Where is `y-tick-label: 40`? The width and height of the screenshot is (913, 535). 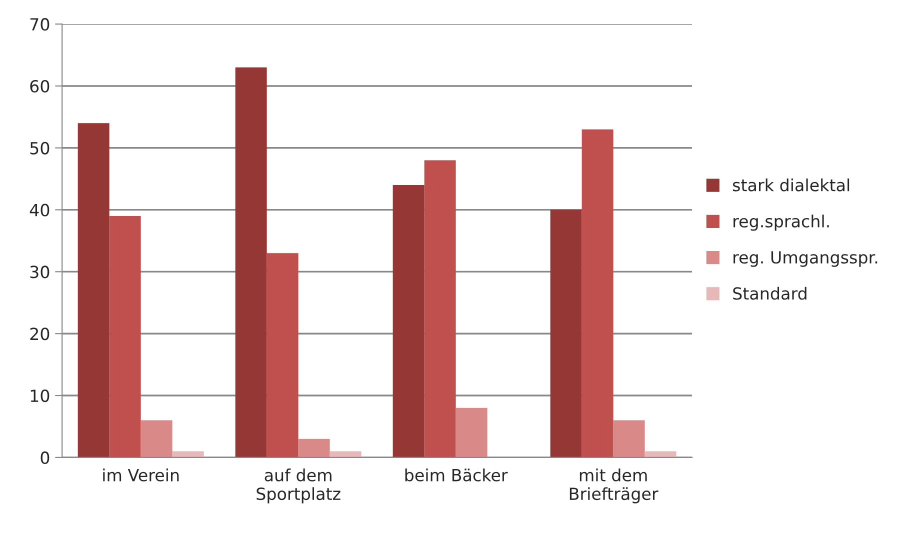 y-tick-label: 40 is located at coordinates (40, 210).